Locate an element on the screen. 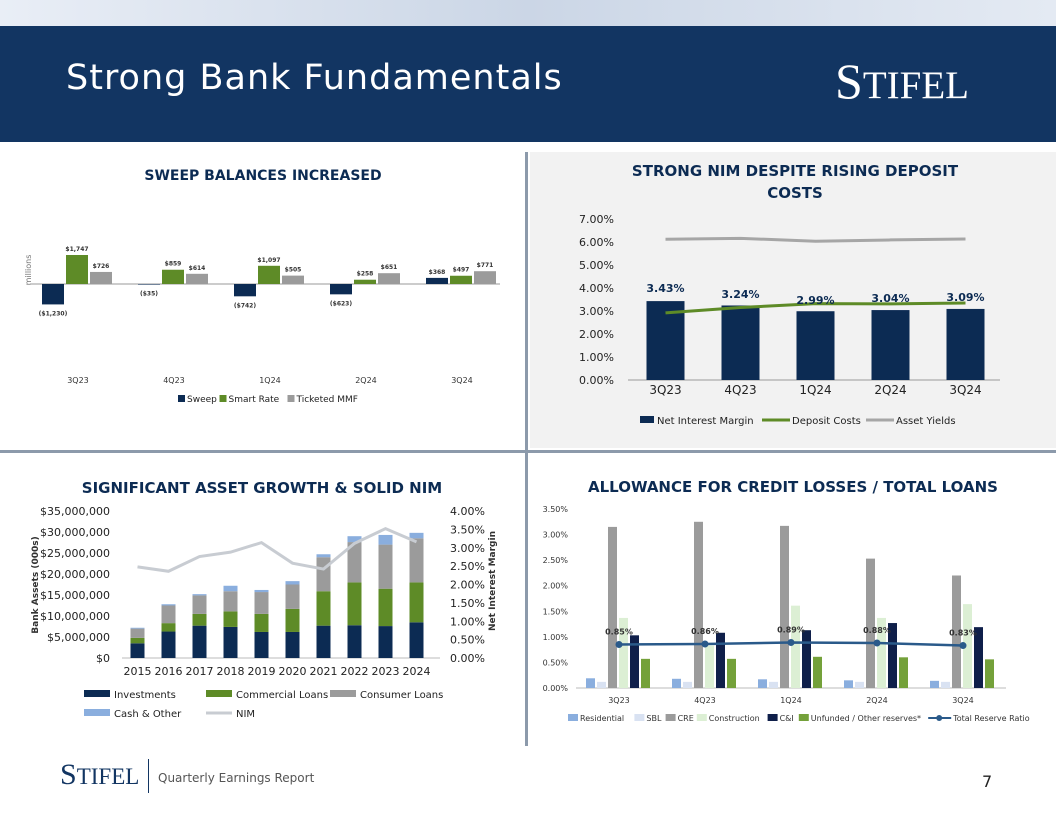 Image resolution: width=1056 pixels, height=816 pixels. legend-label: Total Reserve Ratio is located at coordinates (991, 718).